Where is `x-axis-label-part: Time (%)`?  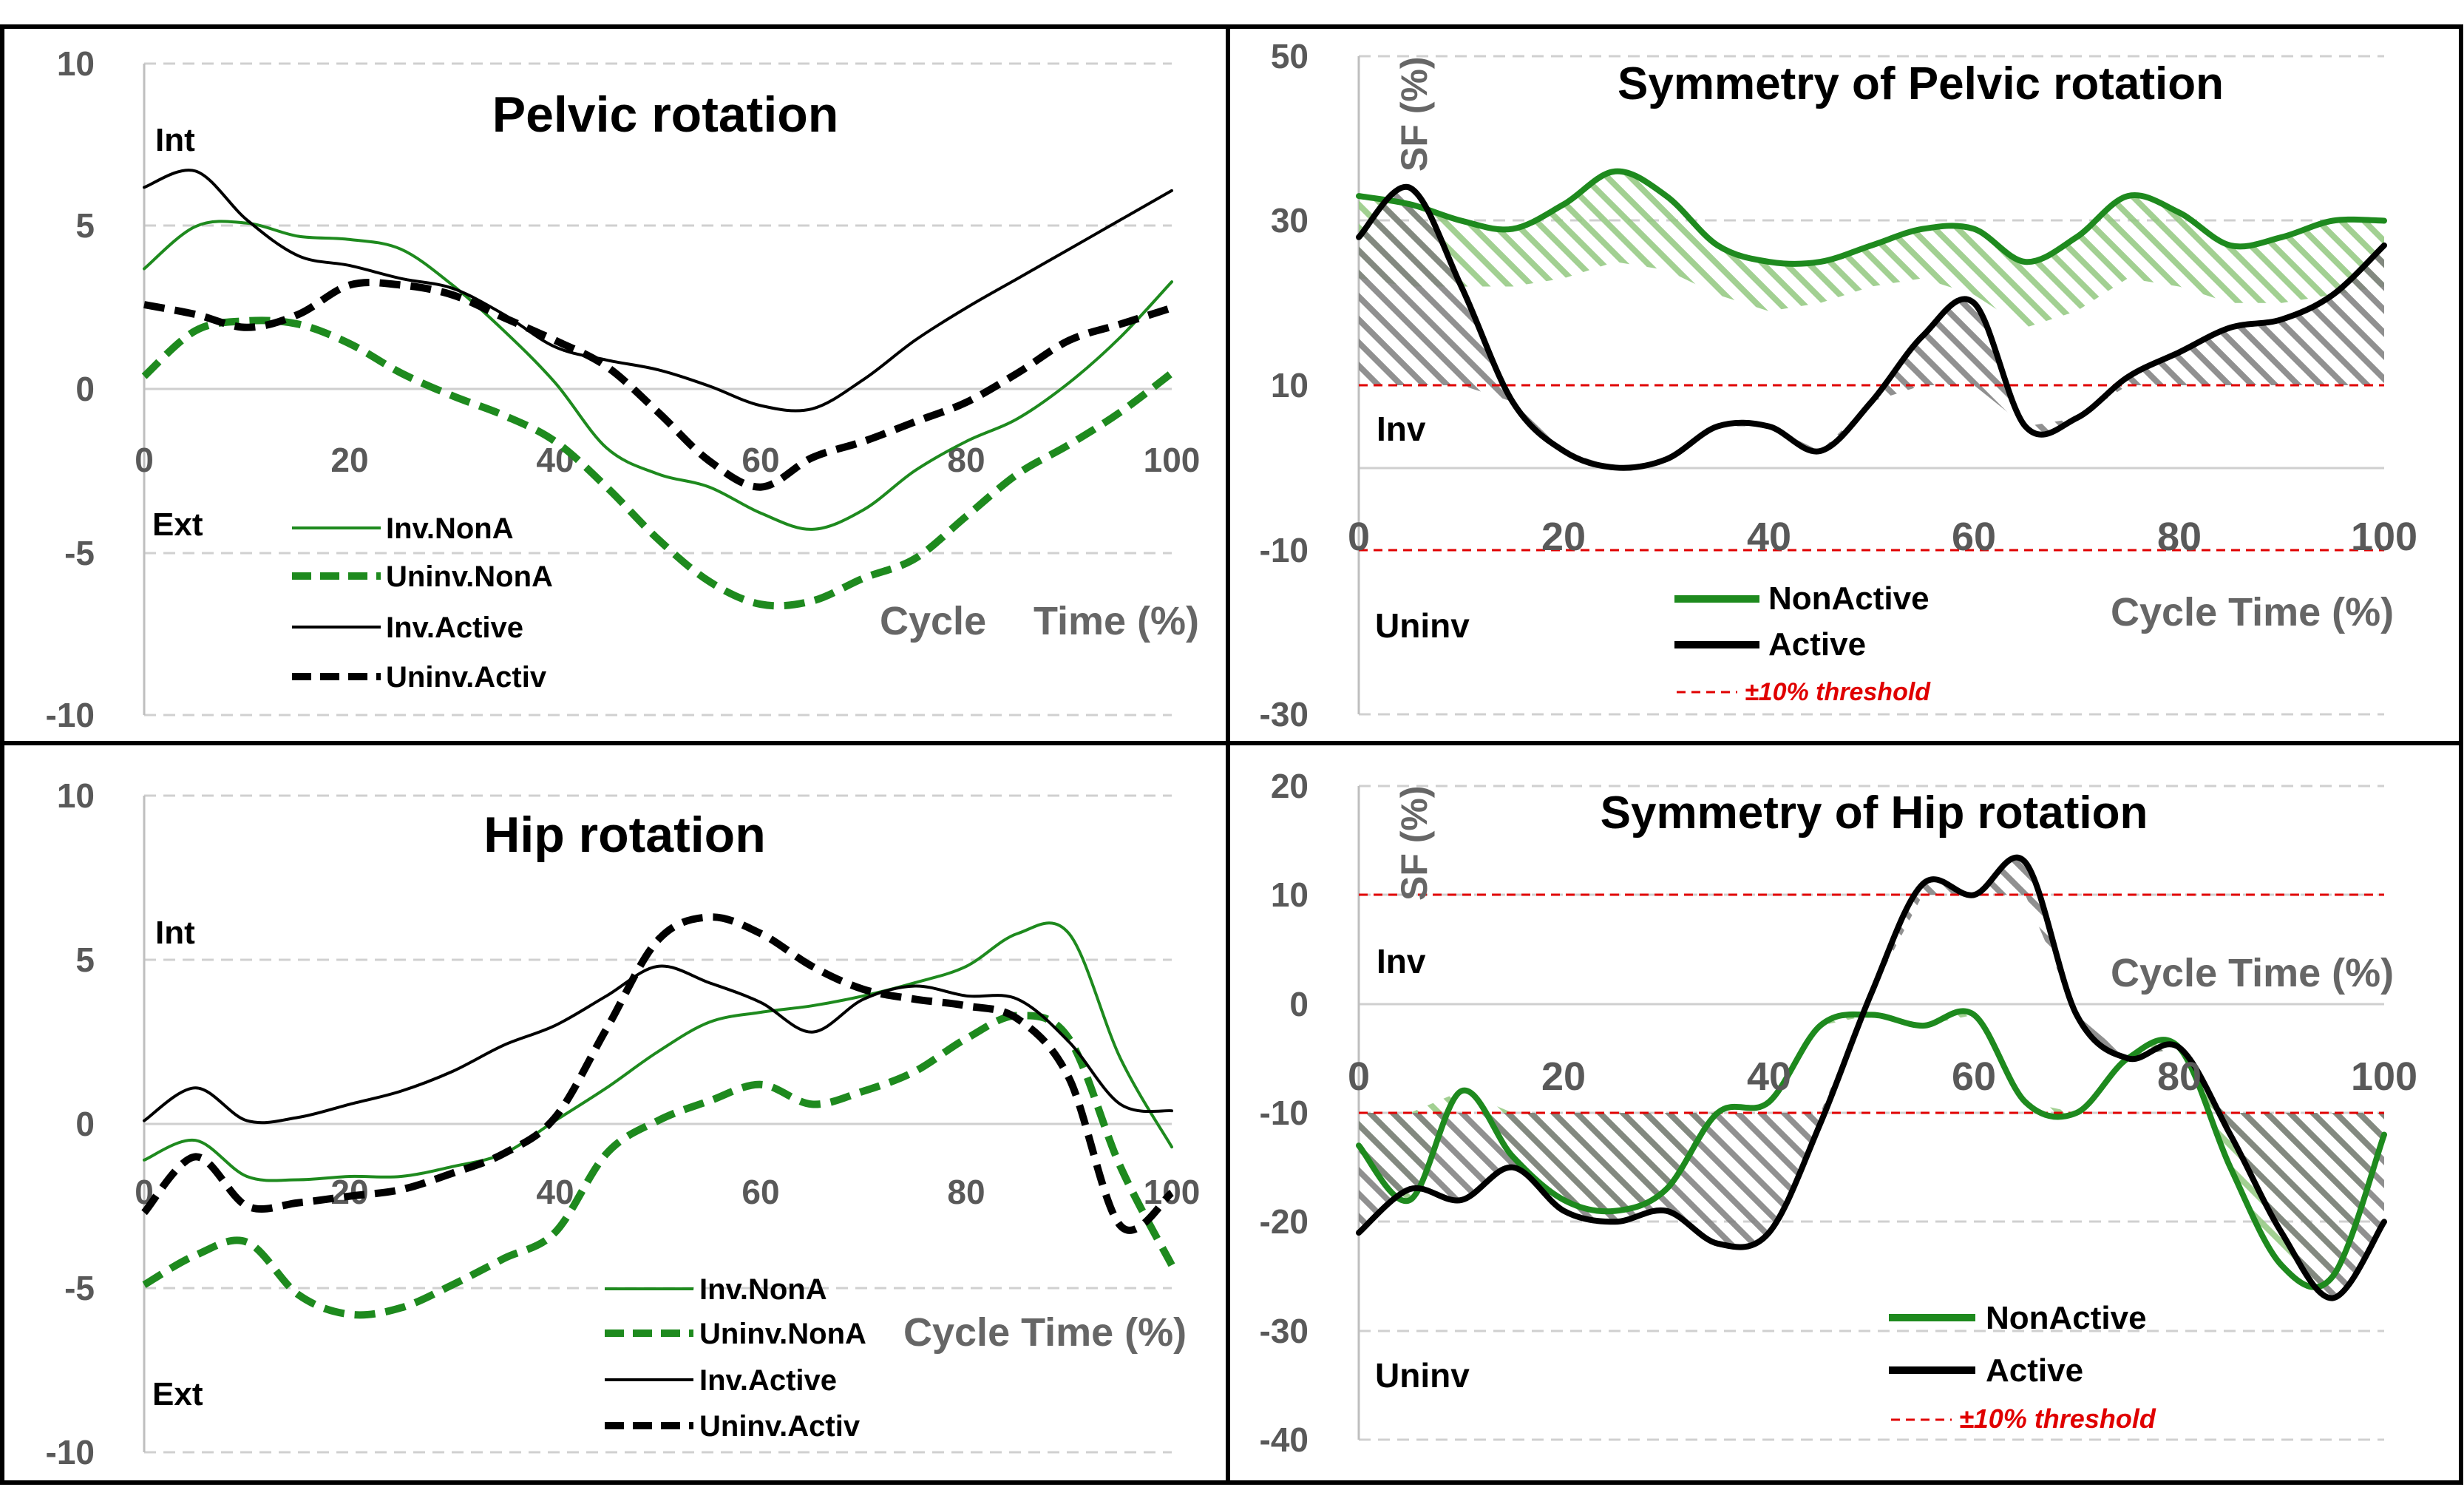
x-axis-label-part: Time (%) is located at coordinates (1116, 621).